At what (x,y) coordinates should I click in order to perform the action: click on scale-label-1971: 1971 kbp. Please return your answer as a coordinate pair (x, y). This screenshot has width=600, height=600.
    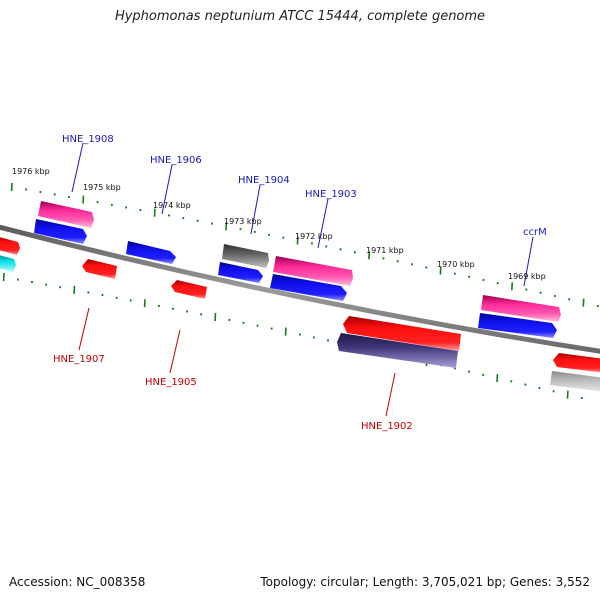
    Looking at the image, I should click on (385, 250).